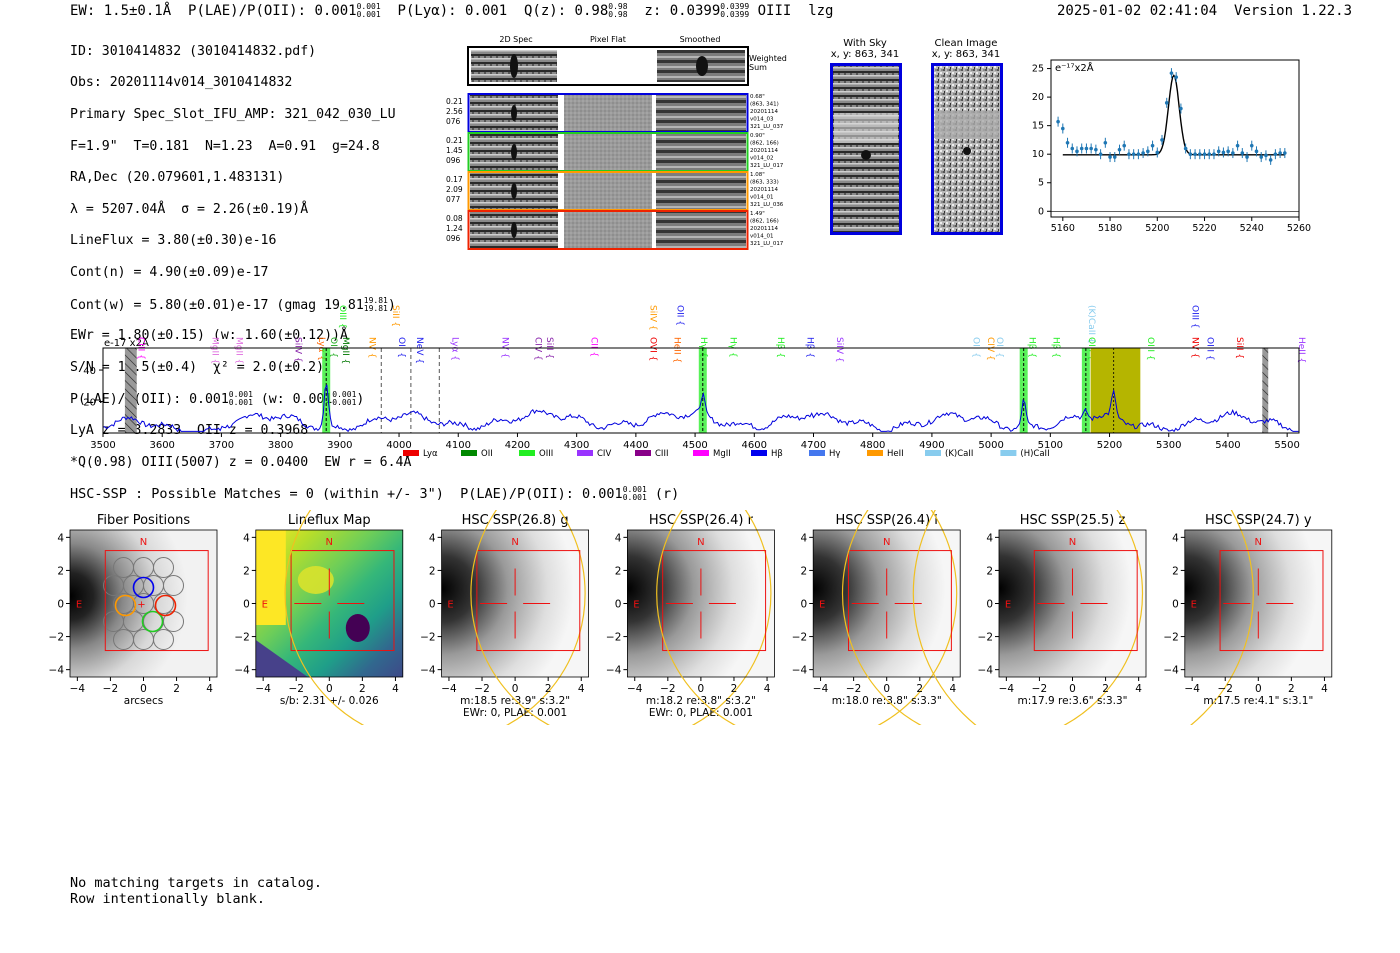 Image resolution: width=1400 pixels, height=953 pixels. Describe the element at coordinates (701, 152) in the screenshot. I see `cutout-smoothed` at that location.